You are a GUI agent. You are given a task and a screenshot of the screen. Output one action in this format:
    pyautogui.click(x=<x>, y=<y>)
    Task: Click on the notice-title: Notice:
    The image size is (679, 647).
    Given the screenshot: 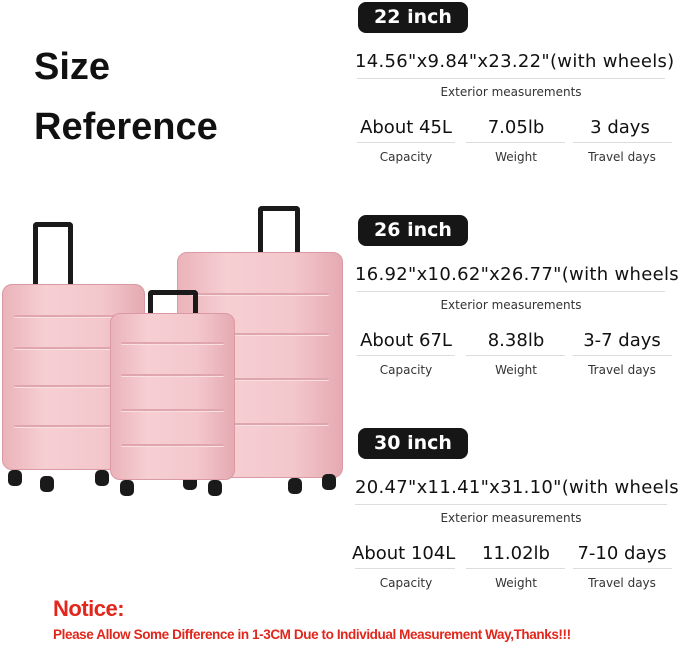 What is the action you would take?
    pyautogui.click(x=89, y=608)
    